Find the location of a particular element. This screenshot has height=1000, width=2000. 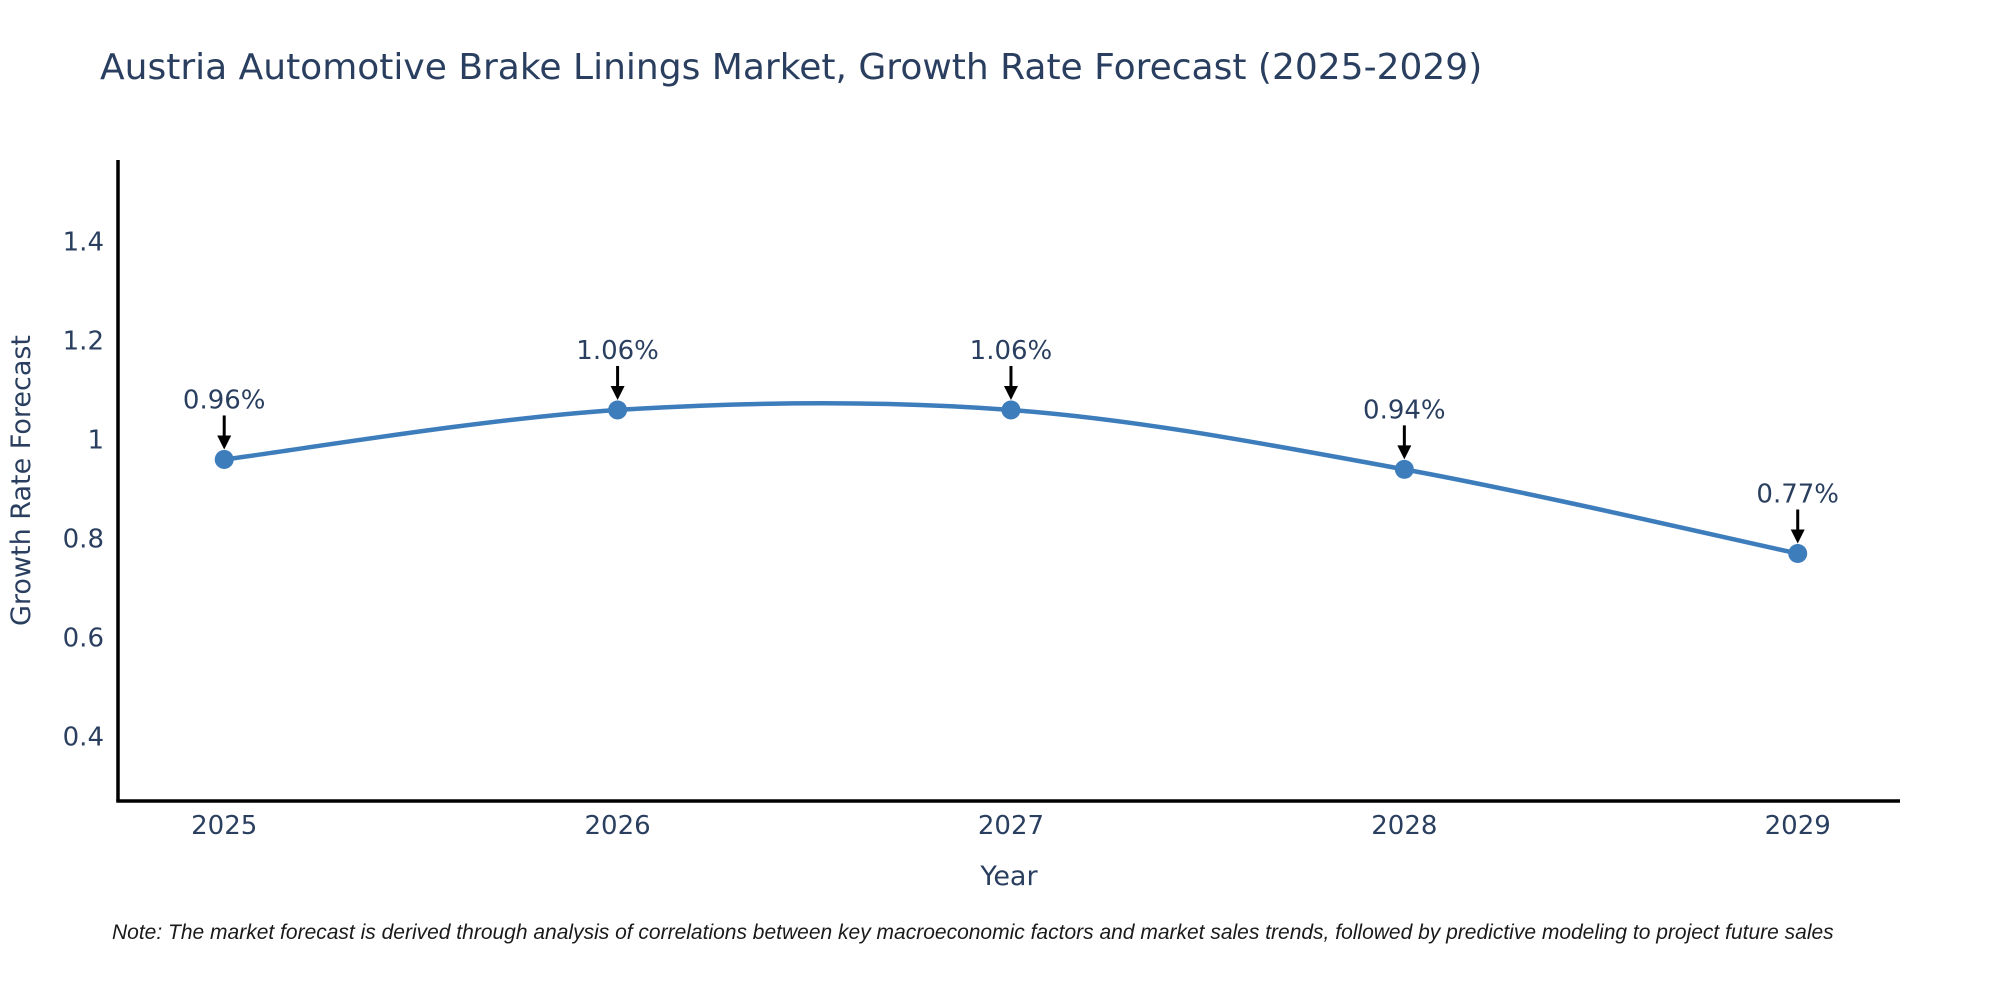

y-tick-label: 1.2 is located at coordinates (83, 342).